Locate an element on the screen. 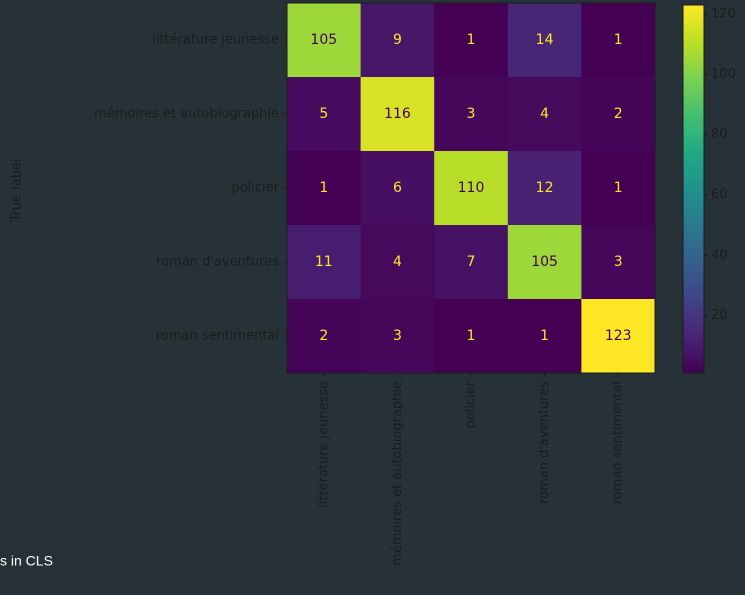 The image size is (745, 595). cell-value: 7 is located at coordinates (471, 262).